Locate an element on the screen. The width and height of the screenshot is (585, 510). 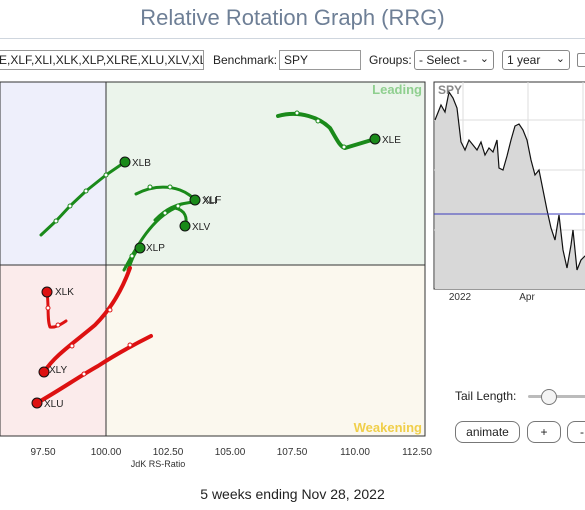
x-tick-label: 112.50 is located at coordinates (417, 452).